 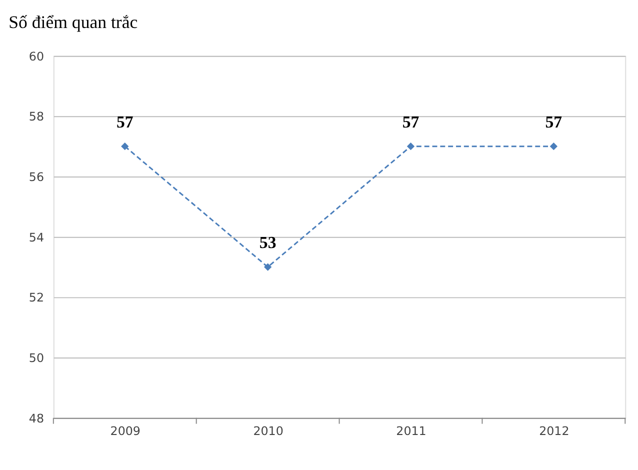 I want to click on x-tick-label: 2012, so click(x=554, y=431).